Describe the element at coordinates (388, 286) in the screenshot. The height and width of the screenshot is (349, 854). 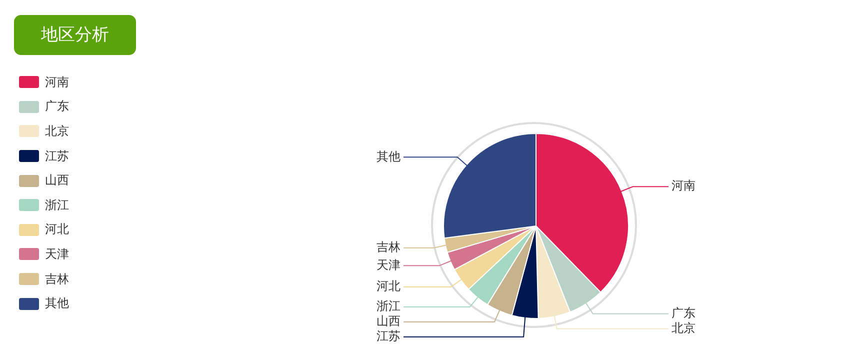
I see `slice-label: 河北` at that location.